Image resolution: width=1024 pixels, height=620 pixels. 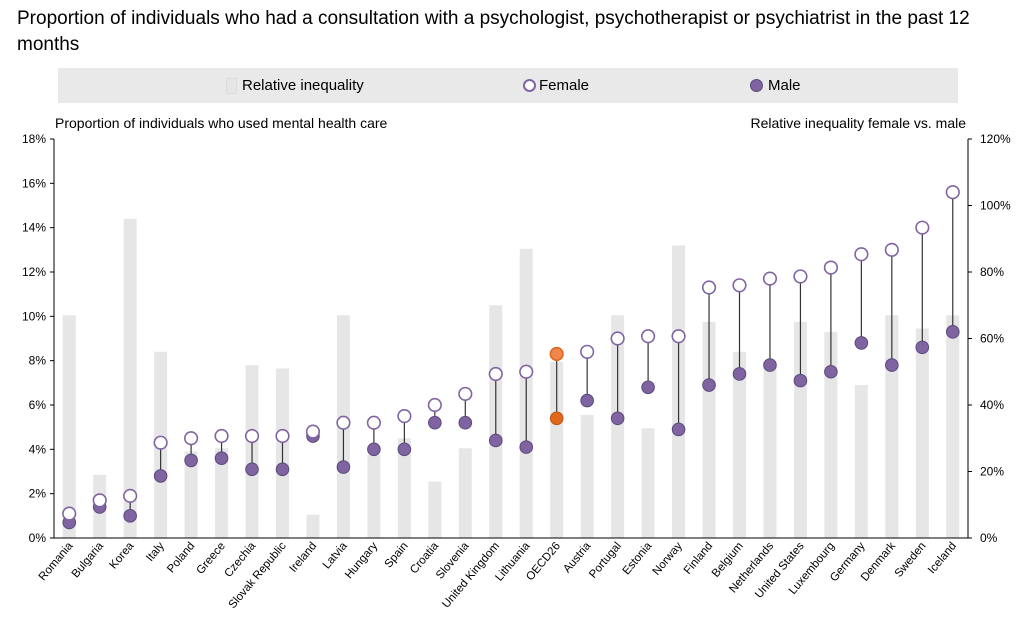 What do you see at coordinates (38, 494) in the screenshot?
I see `left-tick-label: 2%` at bounding box center [38, 494].